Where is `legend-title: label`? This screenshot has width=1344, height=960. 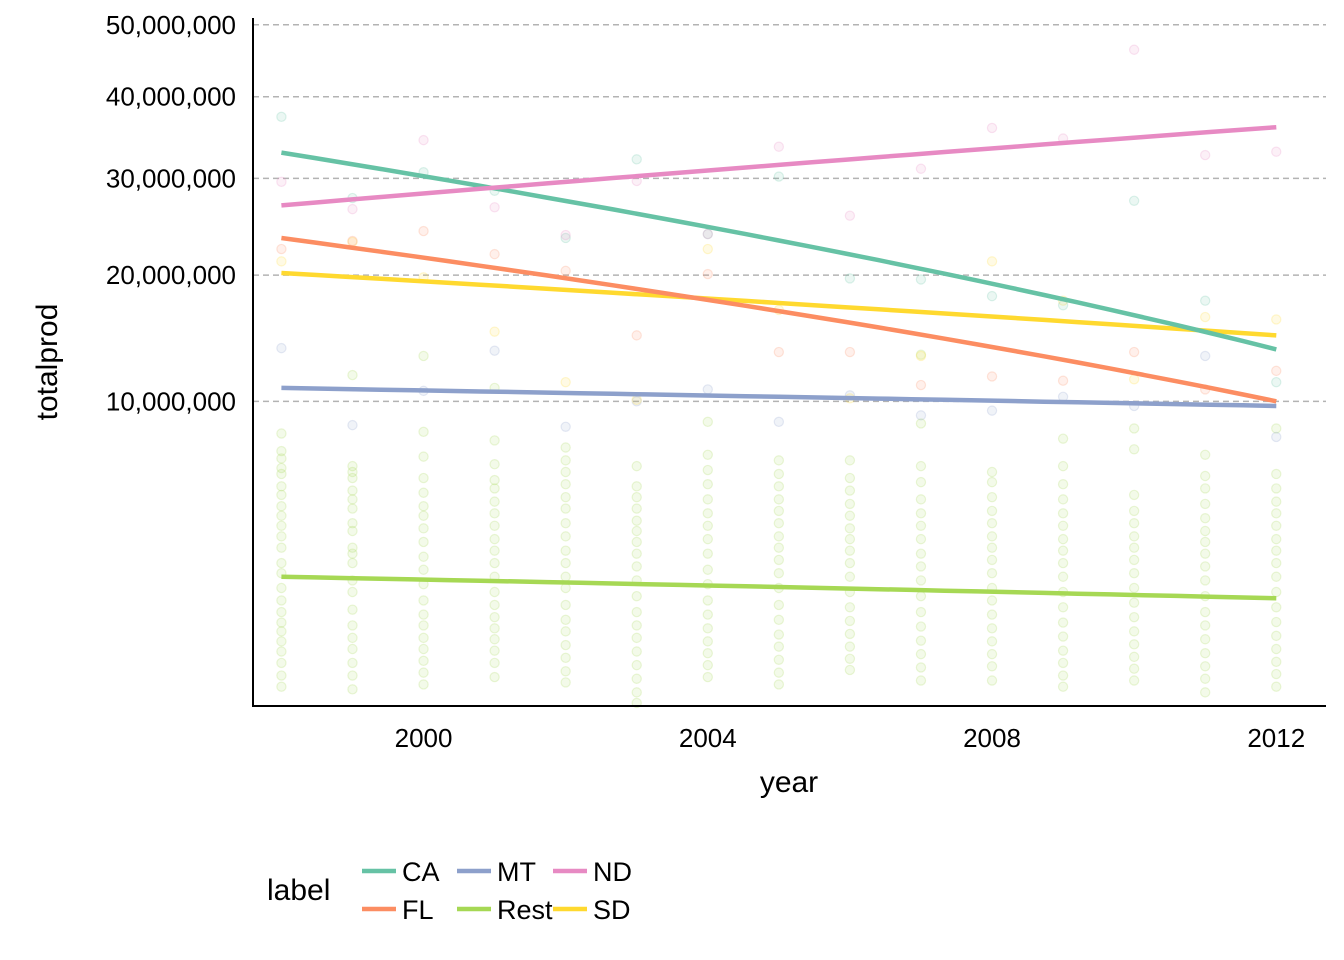
legend-title: label is located at coordinates (298, 890).